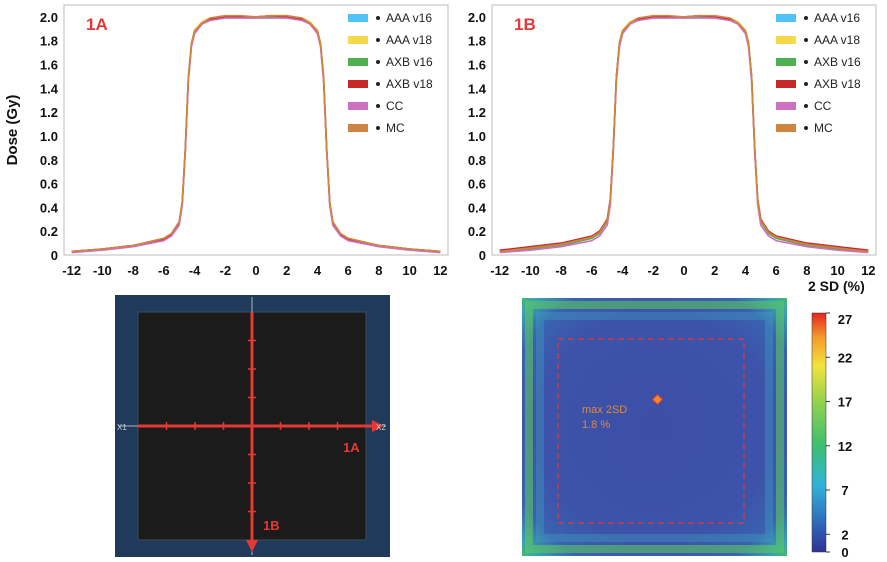  Describe the element at coordinates (806, 270) in the screenshot. I see `x-tick-label: 8` at that location.